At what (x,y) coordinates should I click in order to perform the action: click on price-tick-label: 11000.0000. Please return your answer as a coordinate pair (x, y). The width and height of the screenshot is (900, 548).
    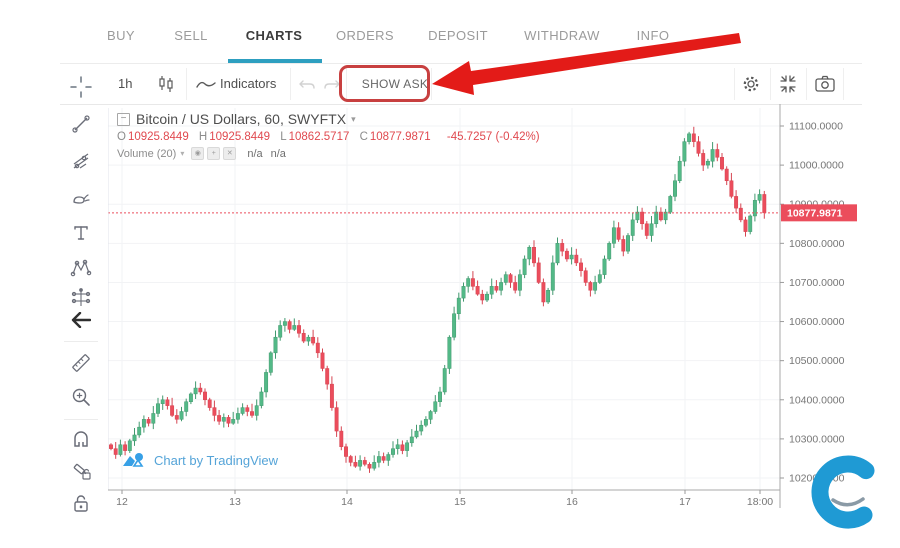
    Looking at the image, I should click on (816, 166).